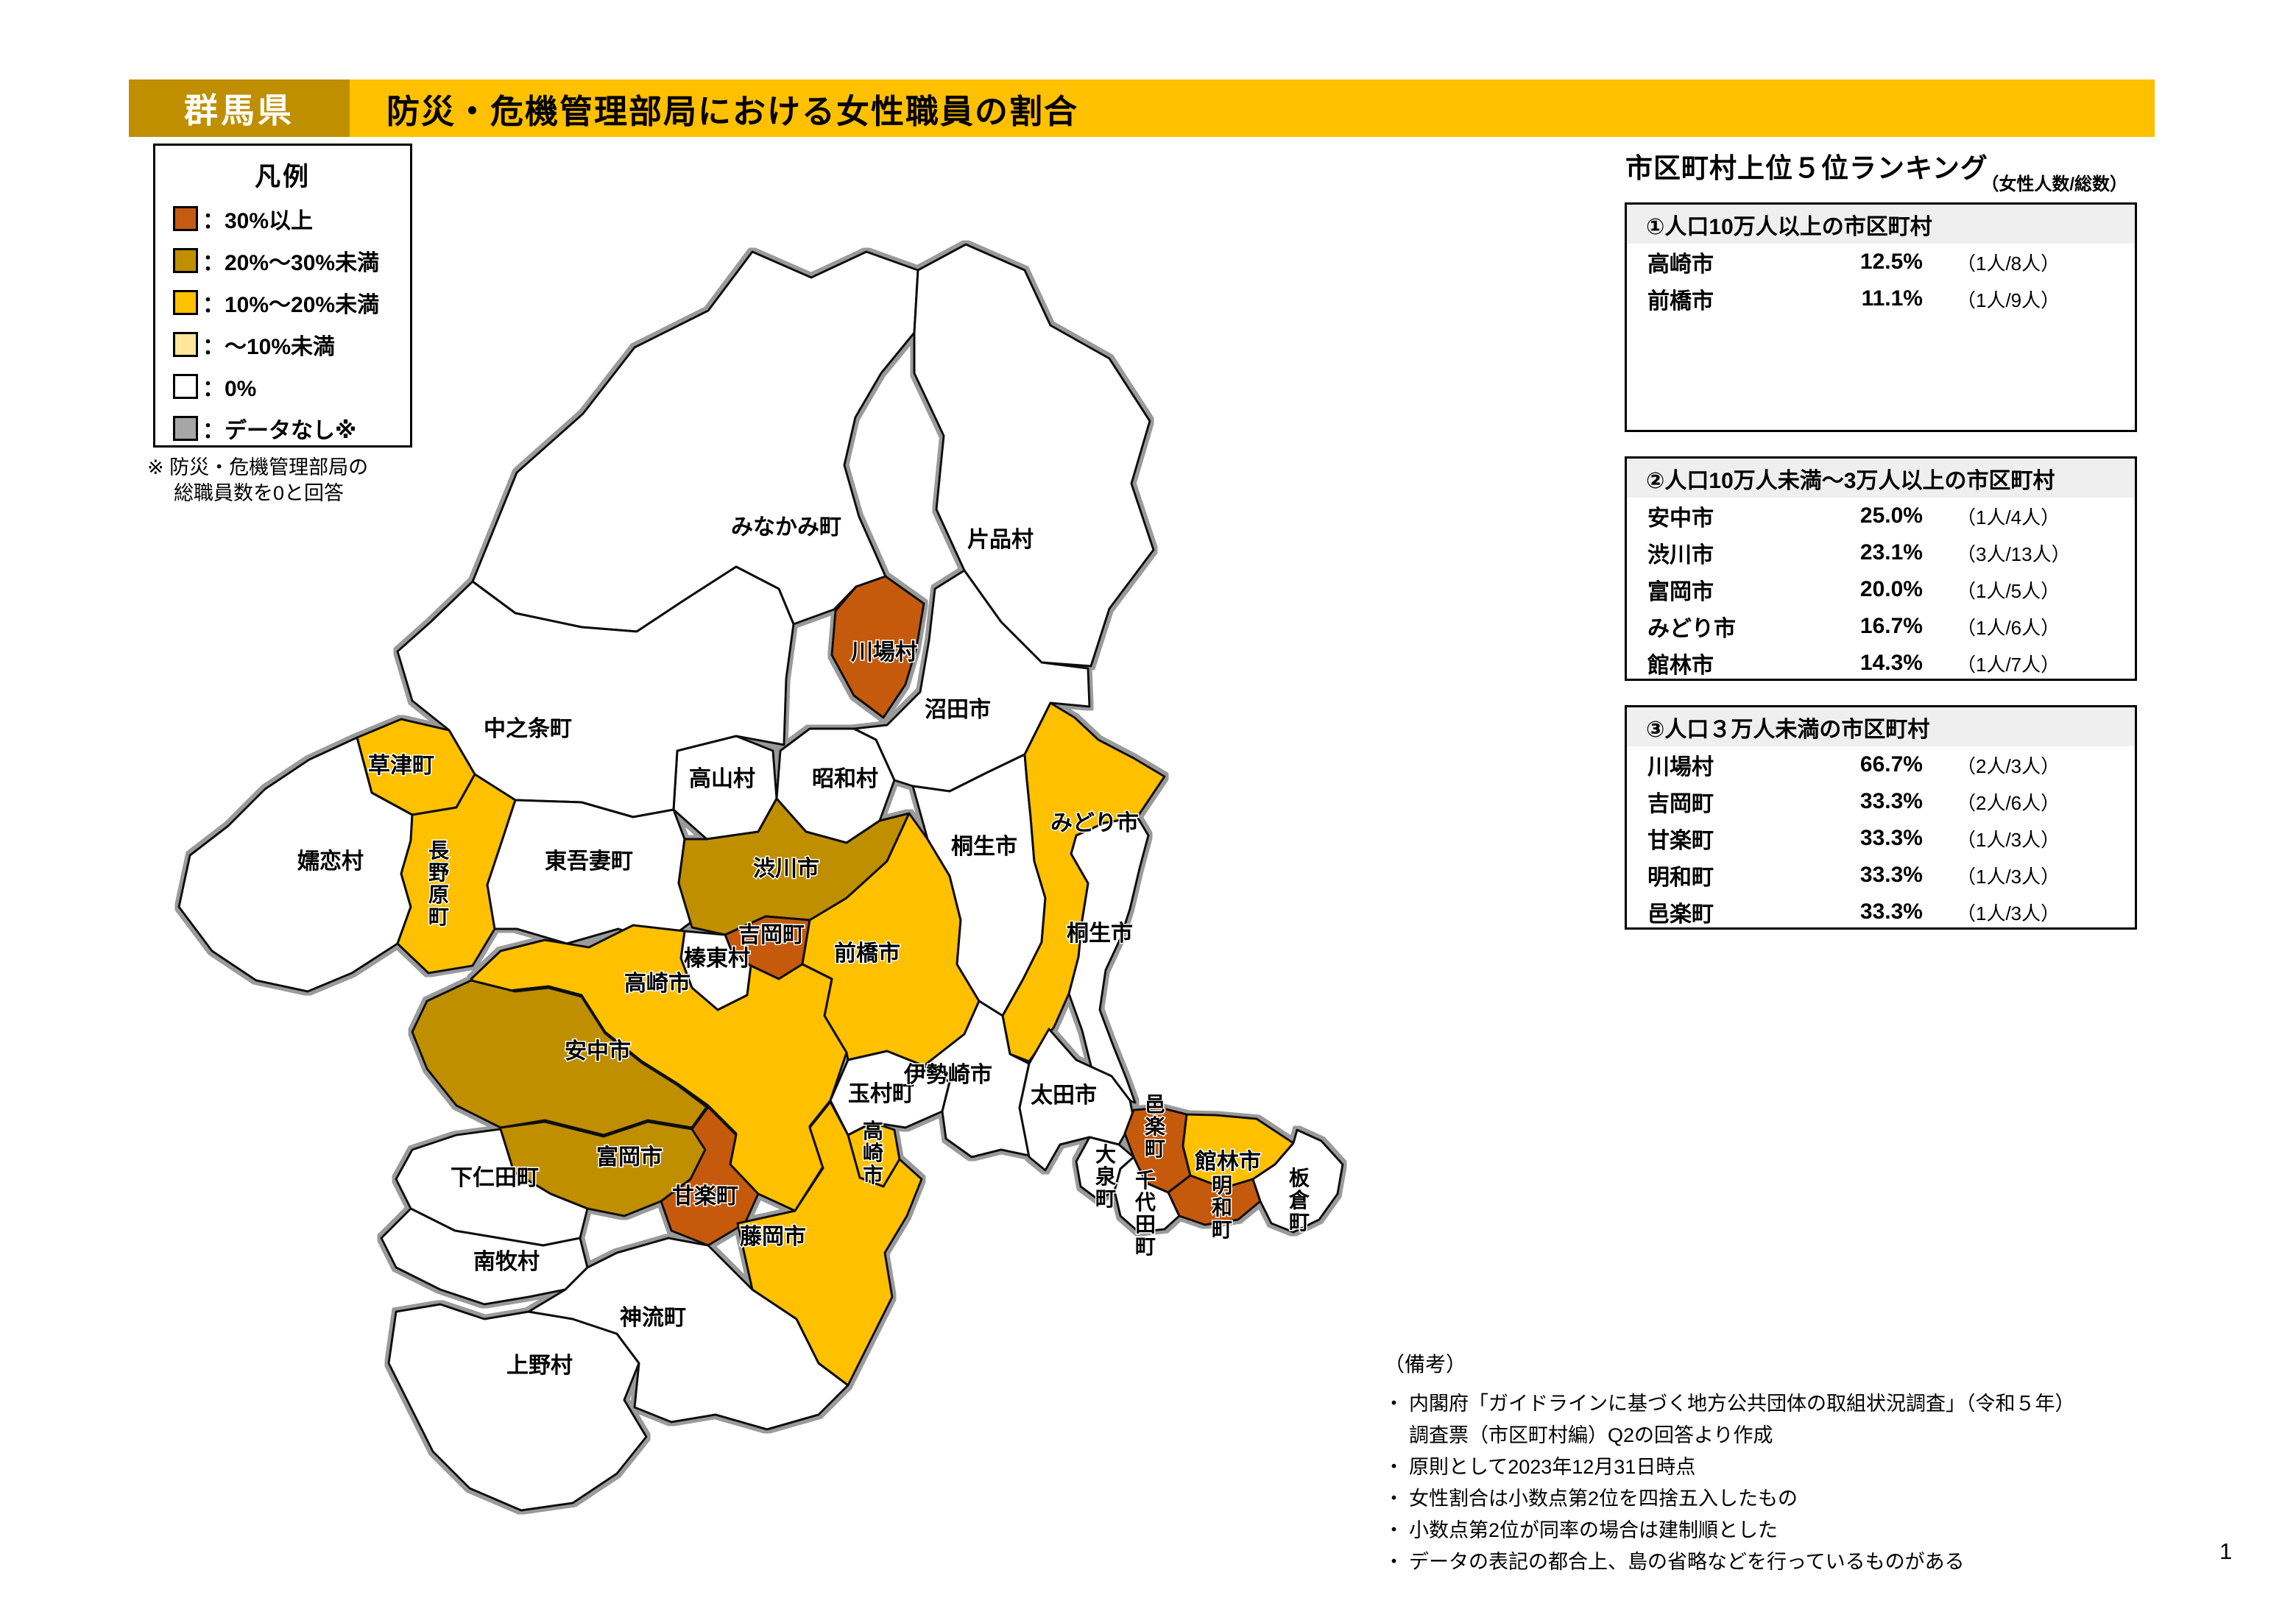  Describe the element at coordinates (1891, 515) in the screenshot. I see `female-percentage: 25.0%` at that location.